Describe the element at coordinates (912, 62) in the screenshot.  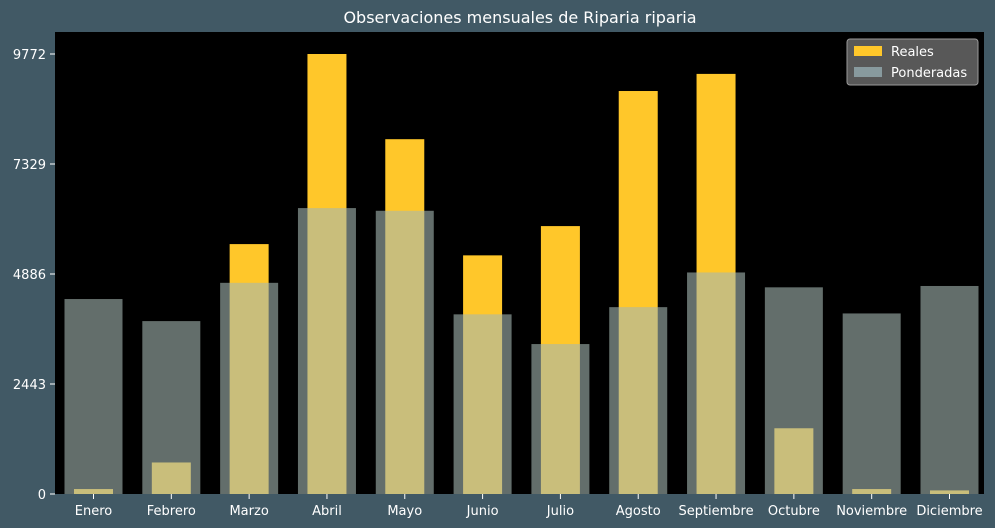
I see `legend: Reales Ponderadas` at that location.